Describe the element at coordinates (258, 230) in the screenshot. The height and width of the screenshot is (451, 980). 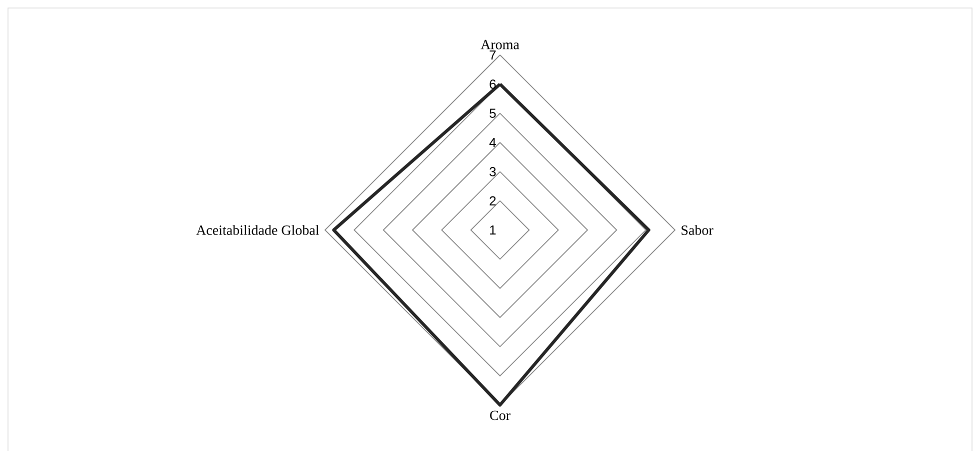
I see `spoke-label: Aceitabilidade Global` at that location.